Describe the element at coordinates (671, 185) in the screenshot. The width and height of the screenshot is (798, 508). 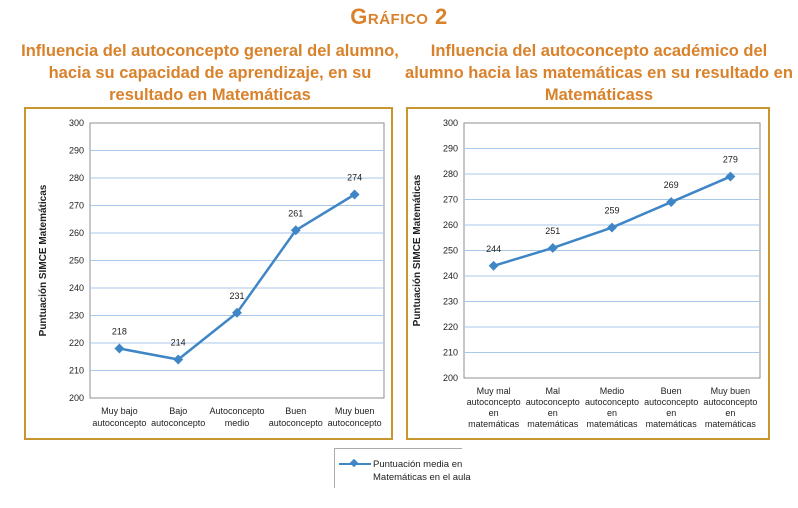
I see `right-data-label: 269` at that location.